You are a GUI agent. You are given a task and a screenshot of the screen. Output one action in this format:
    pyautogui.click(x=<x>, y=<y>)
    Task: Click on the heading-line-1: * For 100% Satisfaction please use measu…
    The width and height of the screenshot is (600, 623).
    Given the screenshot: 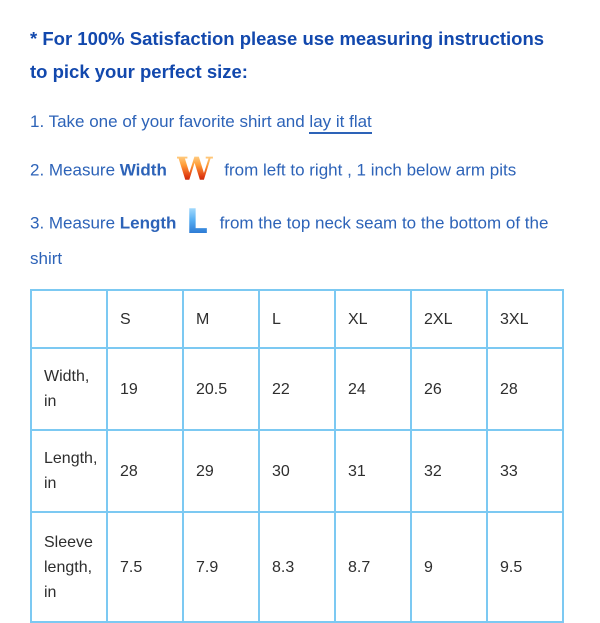 What is the action you would take?
    pyautogui.click(x=287, y=38)
    